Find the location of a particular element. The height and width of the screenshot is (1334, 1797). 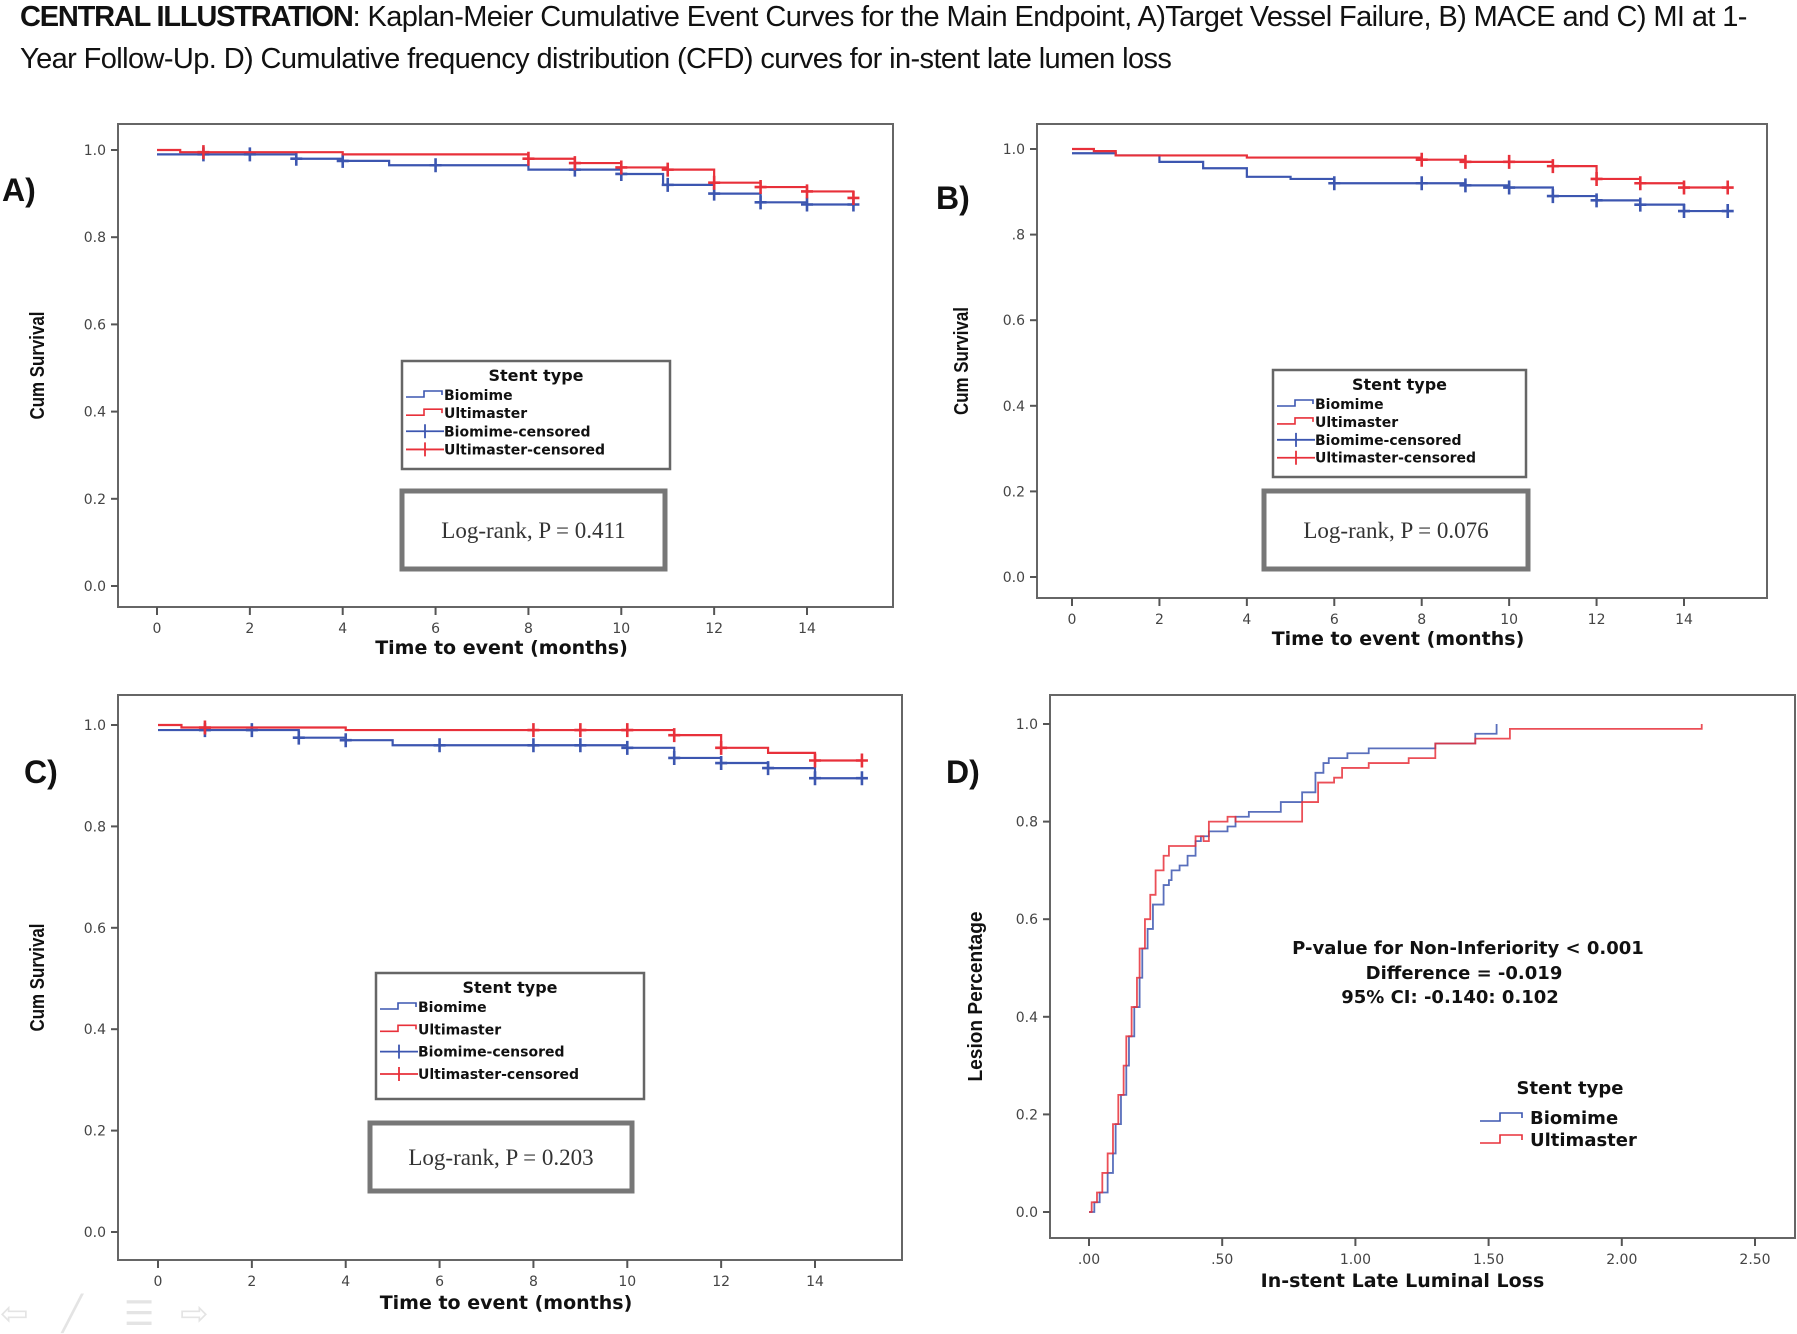

confidence-interval: 95% CI: -0.140: 0.102 is located at coordinates (1450, 997).